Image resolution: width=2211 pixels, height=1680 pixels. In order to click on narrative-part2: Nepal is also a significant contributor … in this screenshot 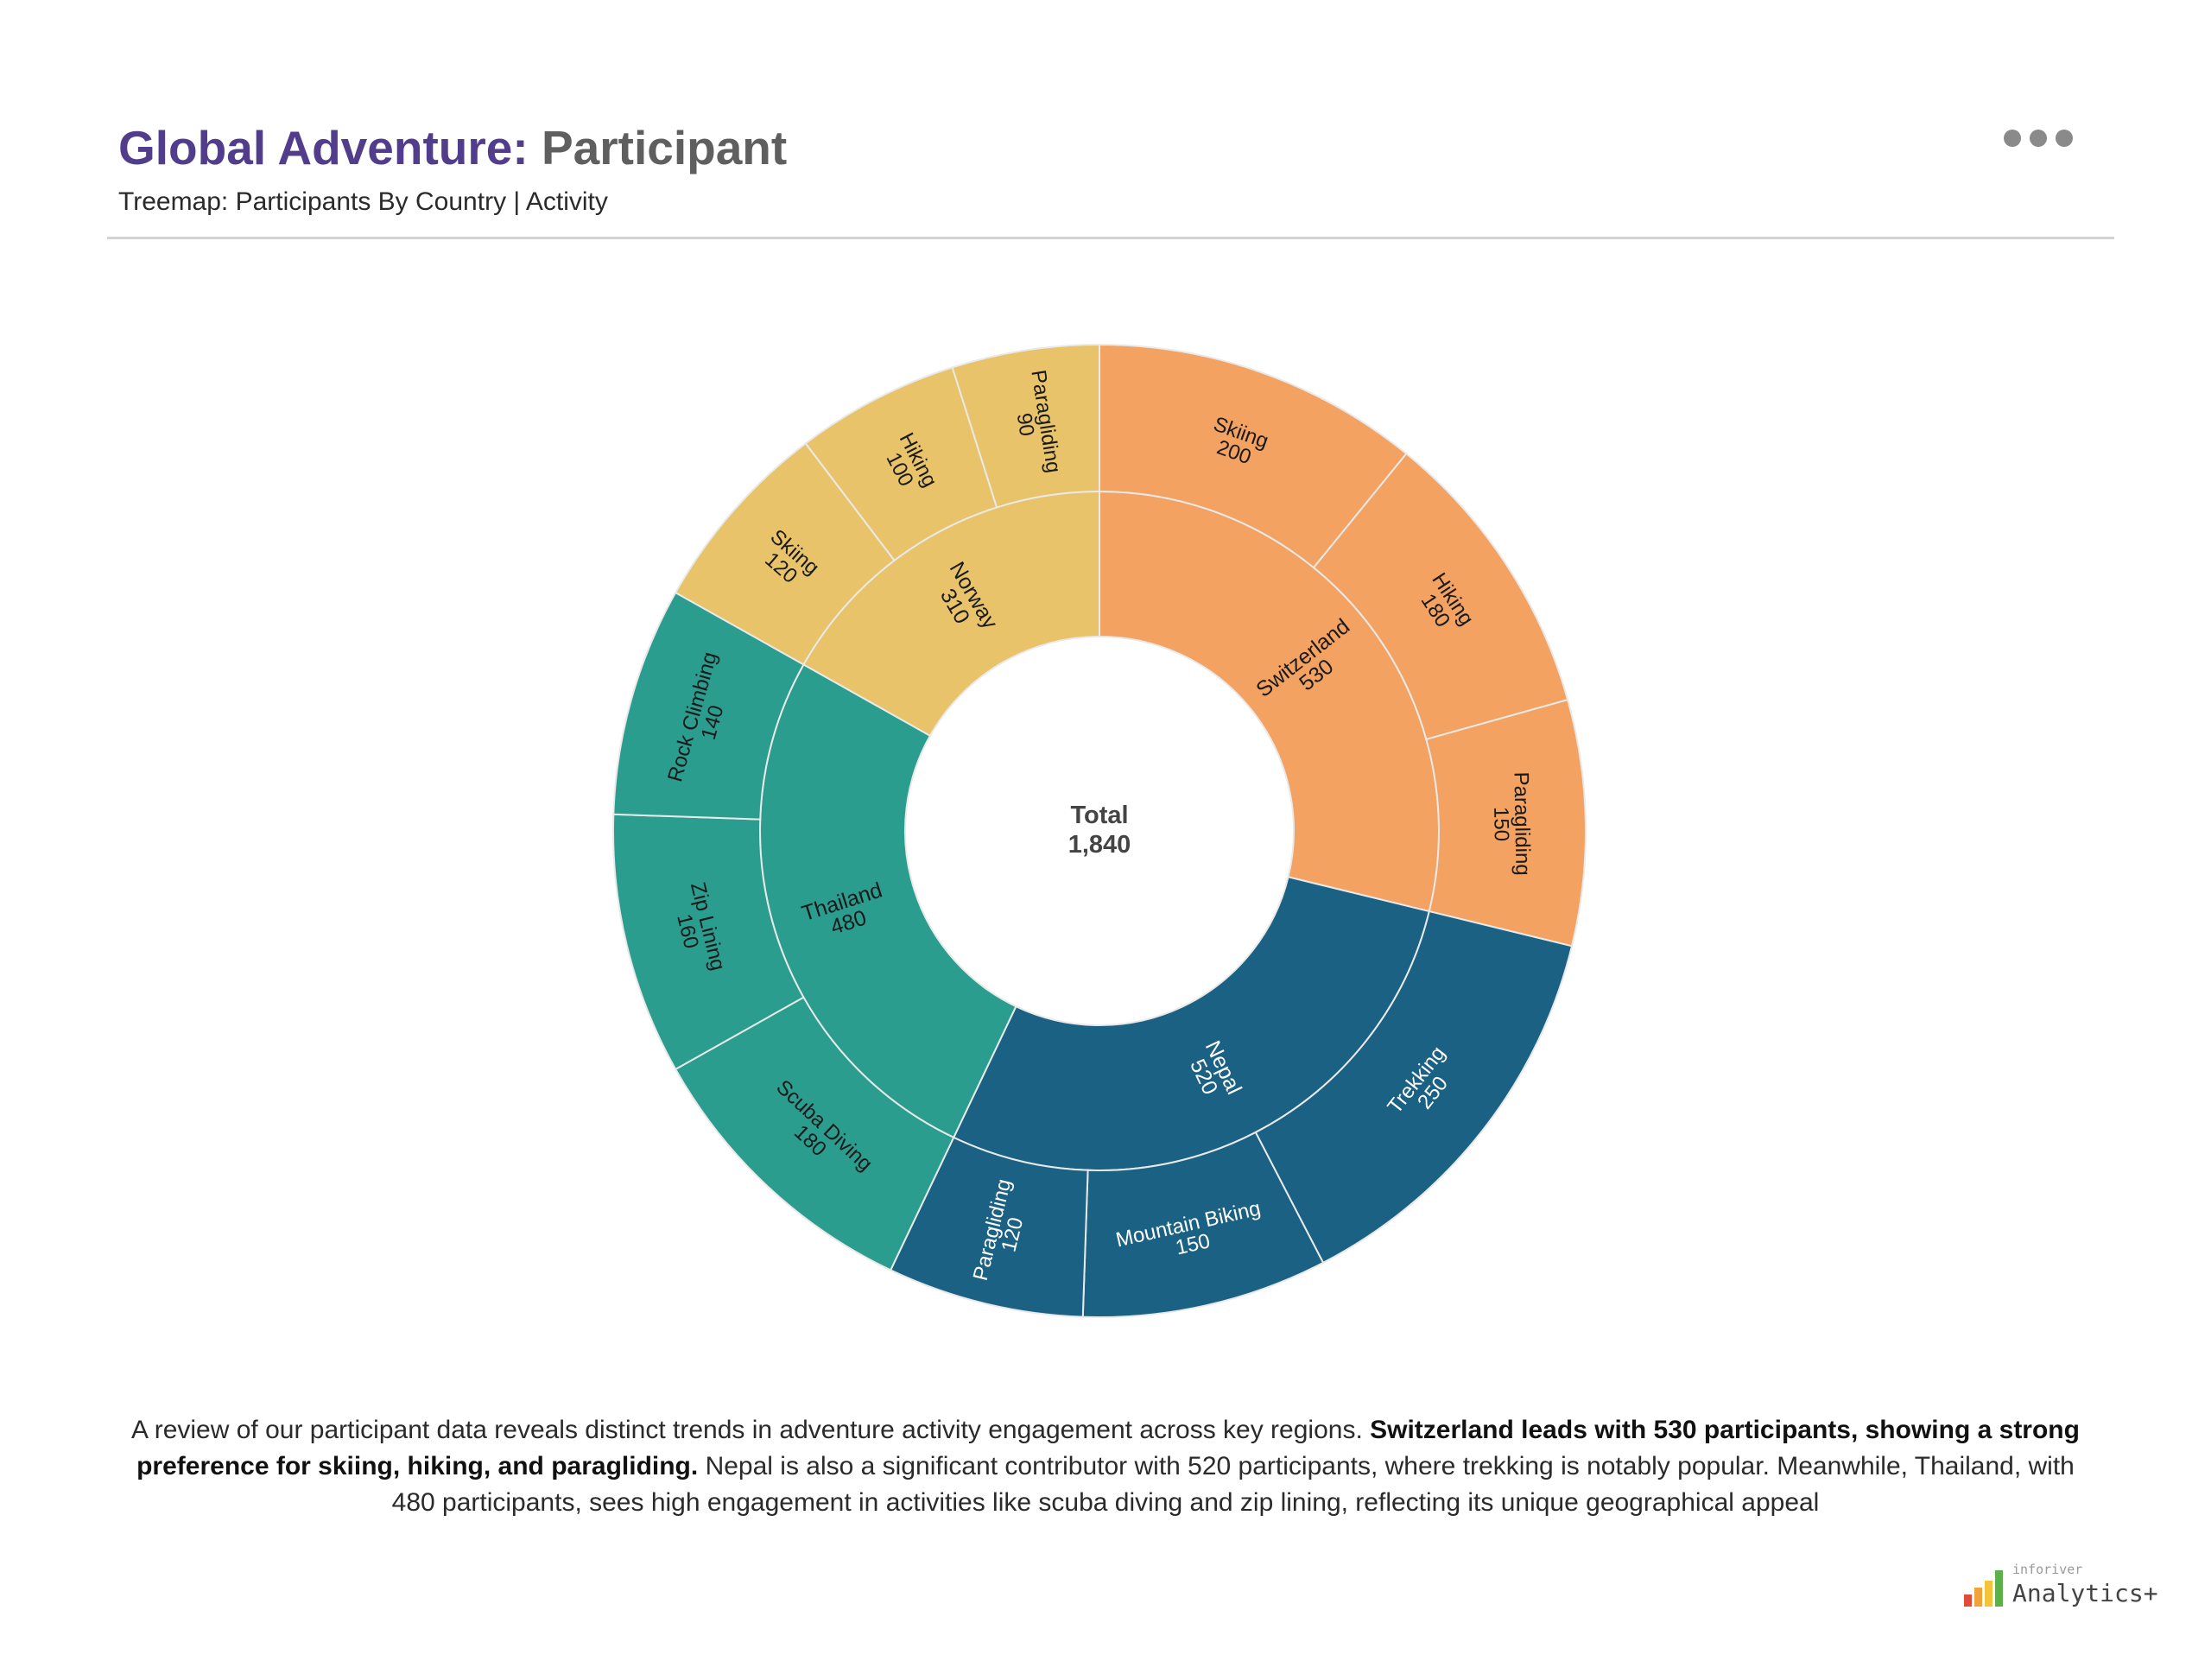, I will do `click(1233, 1484)`.